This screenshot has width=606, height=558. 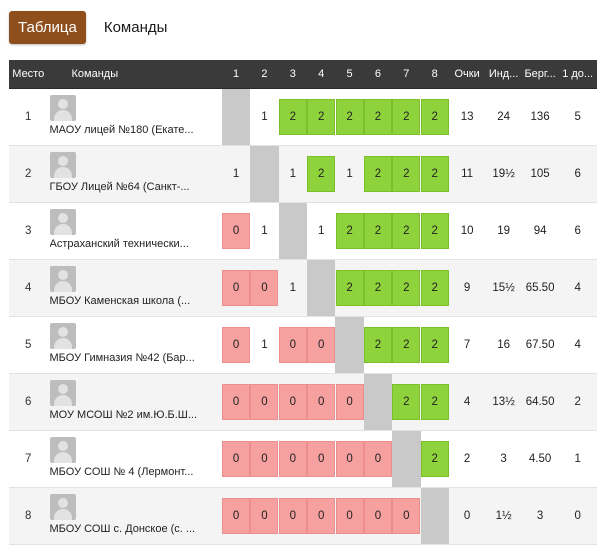 I want to click on first-cell: 4, so click(x=577, y=345).